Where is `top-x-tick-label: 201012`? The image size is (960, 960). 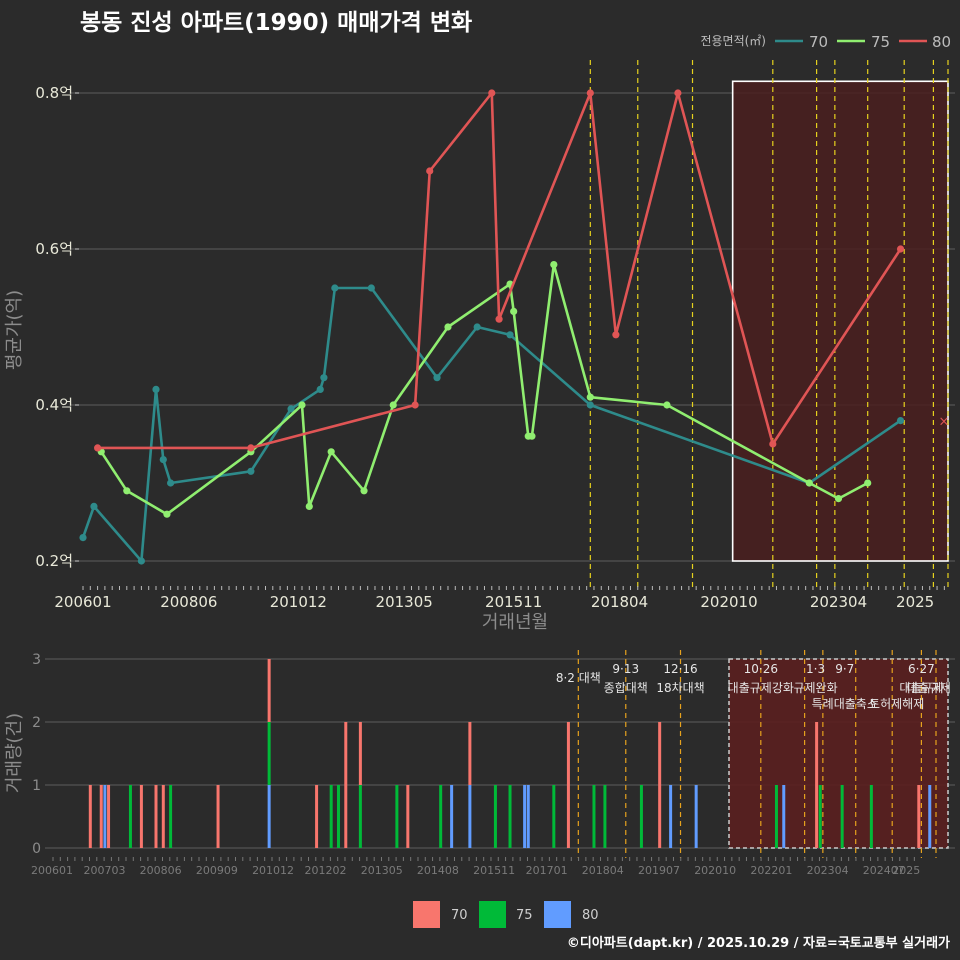 top-x-tick-label: 201012 is located at coordinates (298, 602).